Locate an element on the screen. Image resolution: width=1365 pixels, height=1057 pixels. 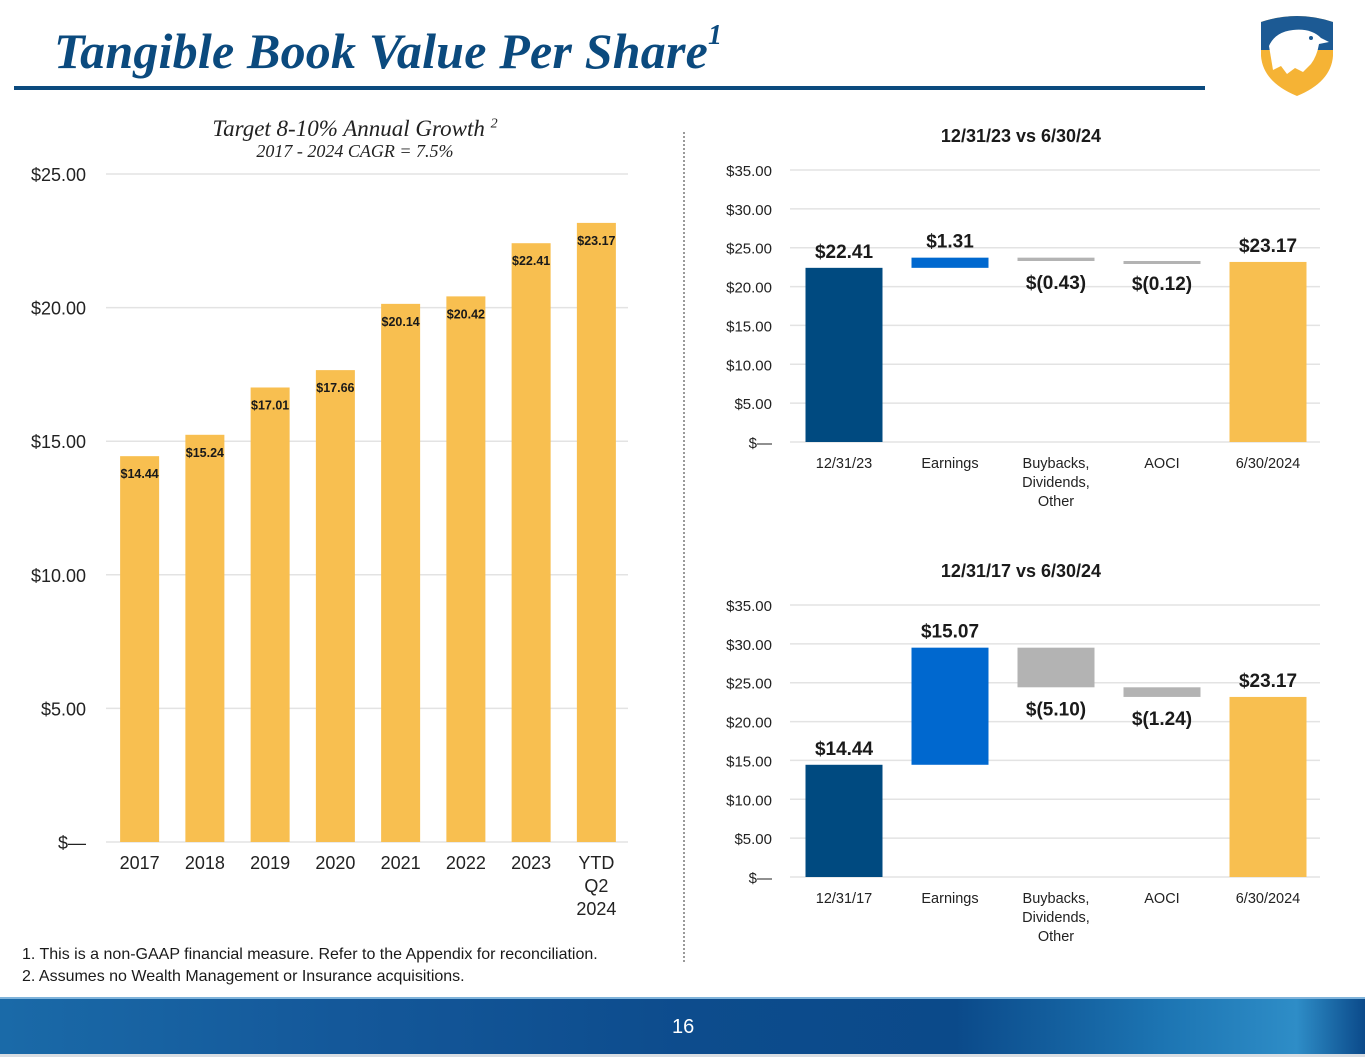
data-label: $(0.43) is located at coordinates (1056, 283).